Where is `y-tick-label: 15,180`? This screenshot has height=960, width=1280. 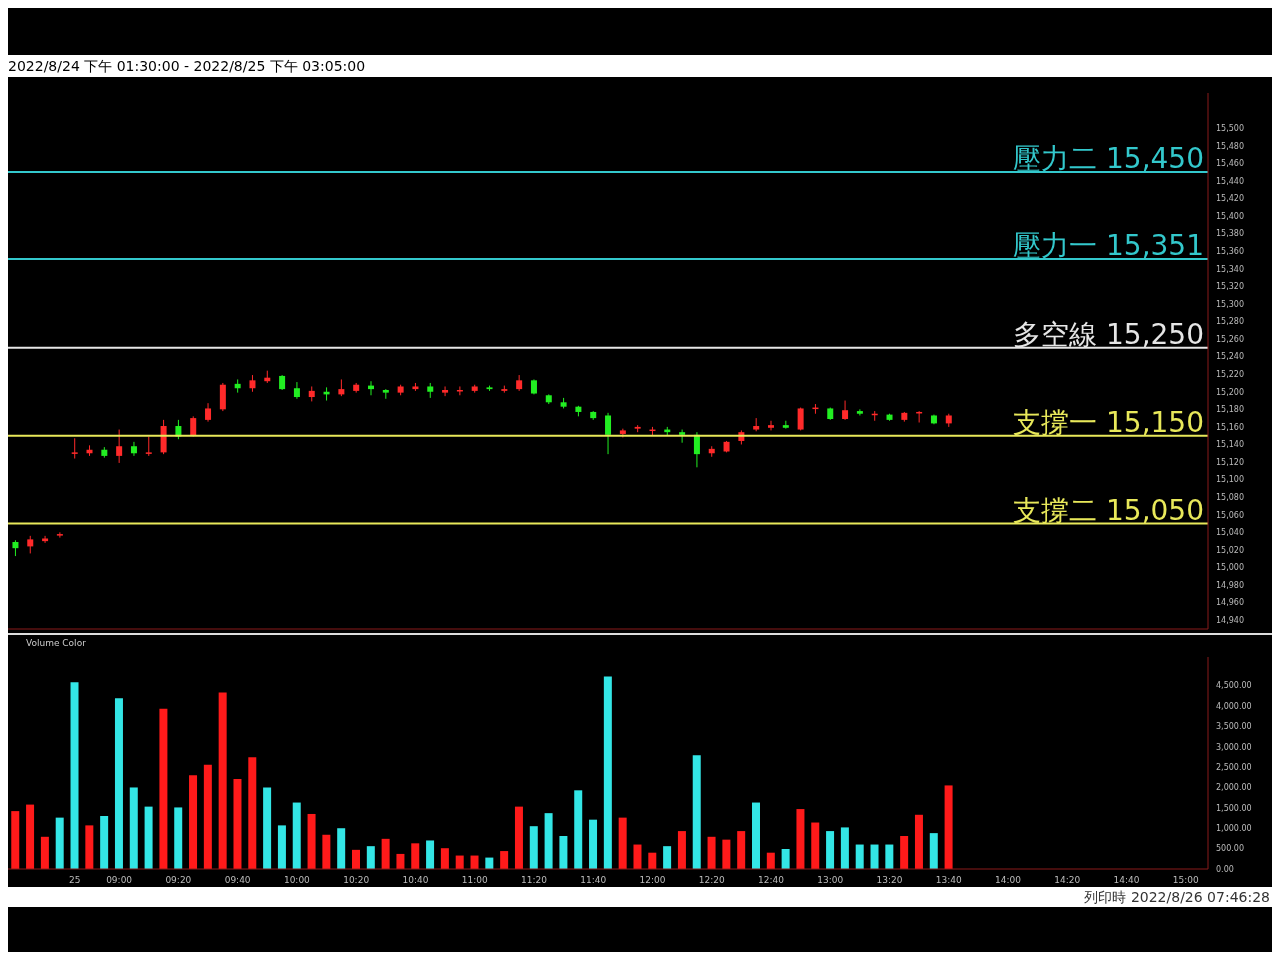 y-tick-label: 15,180 is located at coordinates (1230, 410).